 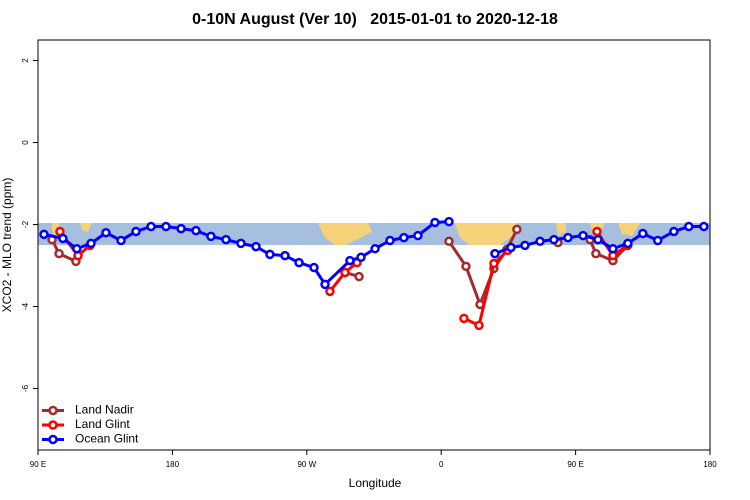 I want to click on y-tick-label: 0, so click(x=25, y=142).